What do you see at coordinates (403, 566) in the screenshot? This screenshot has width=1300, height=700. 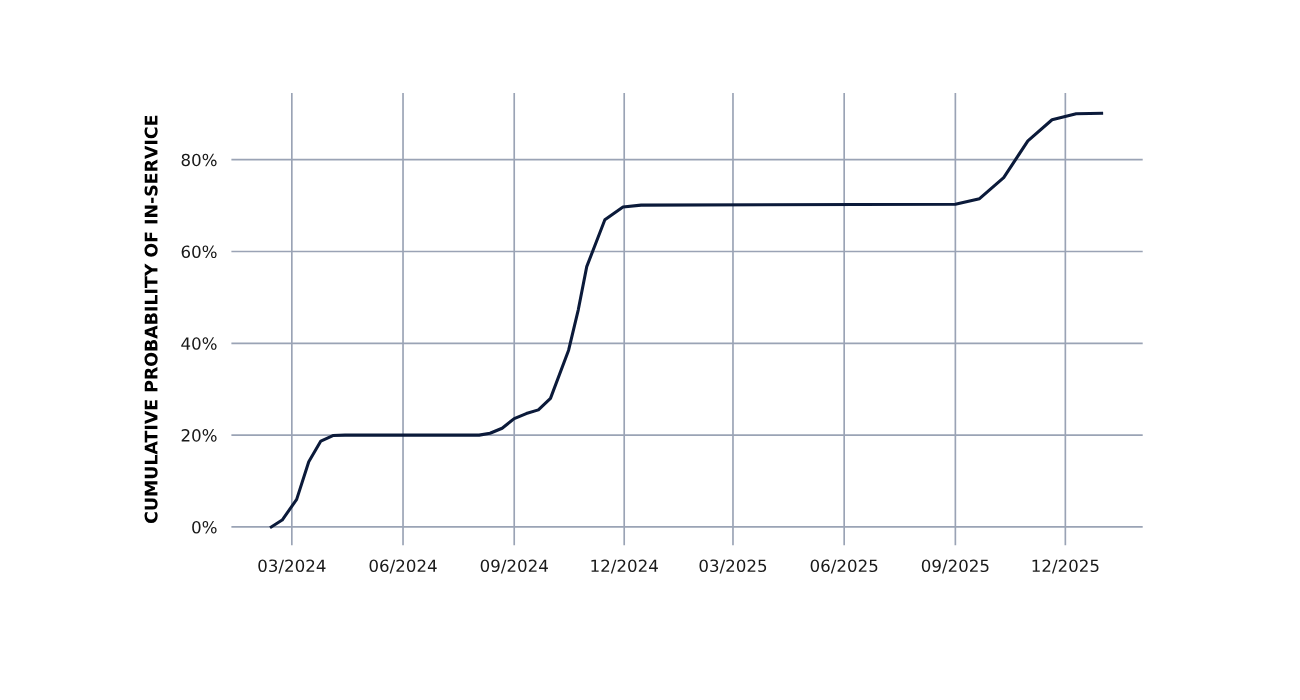 I see `x-tick-label: 06/2024` at bounding box center [403, 566].